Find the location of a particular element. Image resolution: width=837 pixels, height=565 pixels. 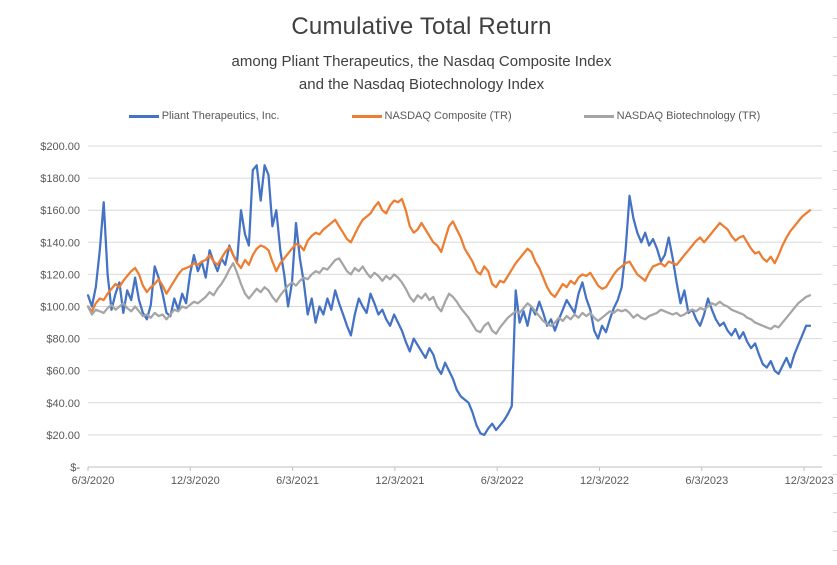

x-axis-tick-label: 12/3/2020 is located at coordinates (195, 481).